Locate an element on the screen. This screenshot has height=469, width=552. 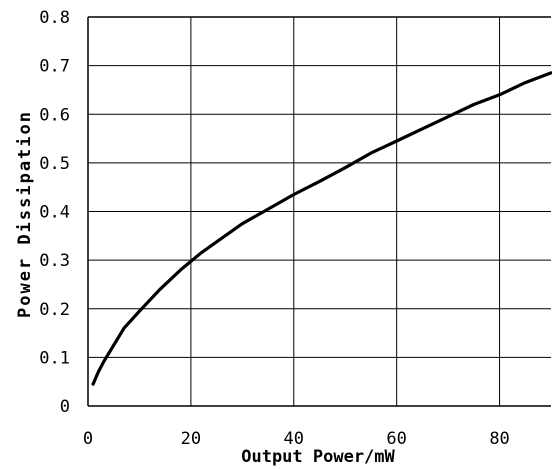
y-tick-label: 0.2 is located at coordinates (54, 310).